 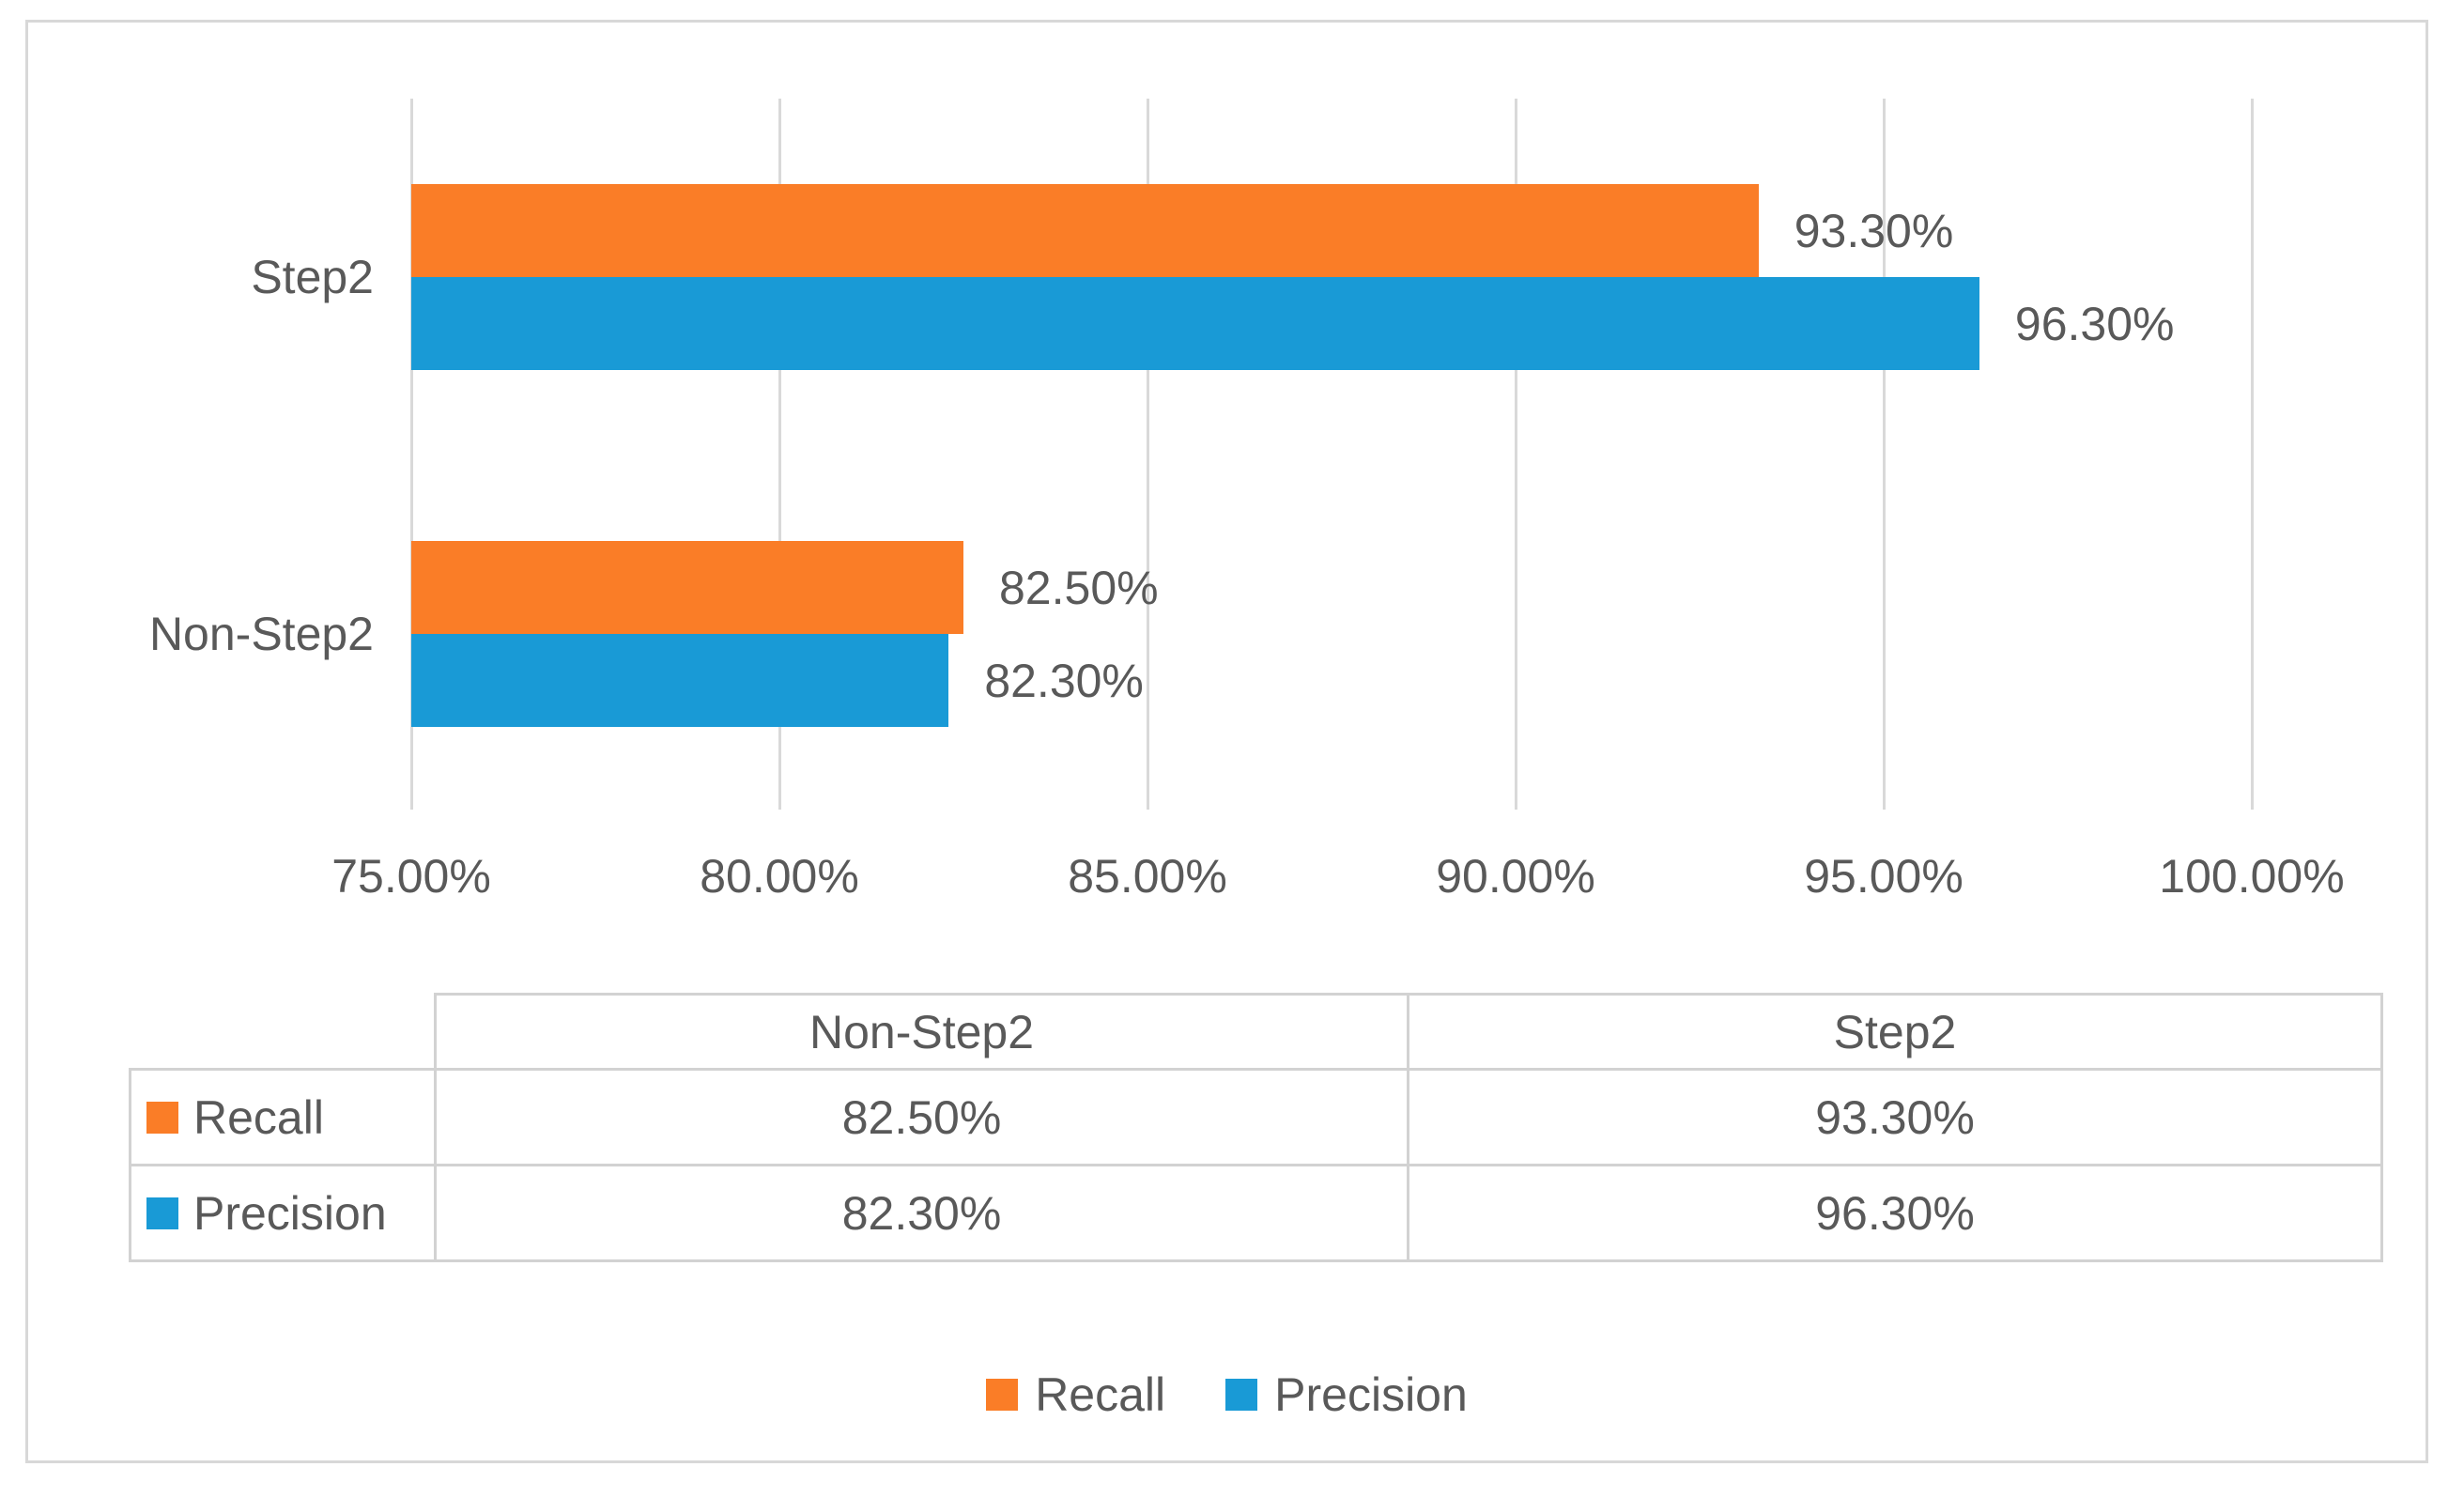 I want to click on bar-precision-non-step2, so click(x=680, y=681).